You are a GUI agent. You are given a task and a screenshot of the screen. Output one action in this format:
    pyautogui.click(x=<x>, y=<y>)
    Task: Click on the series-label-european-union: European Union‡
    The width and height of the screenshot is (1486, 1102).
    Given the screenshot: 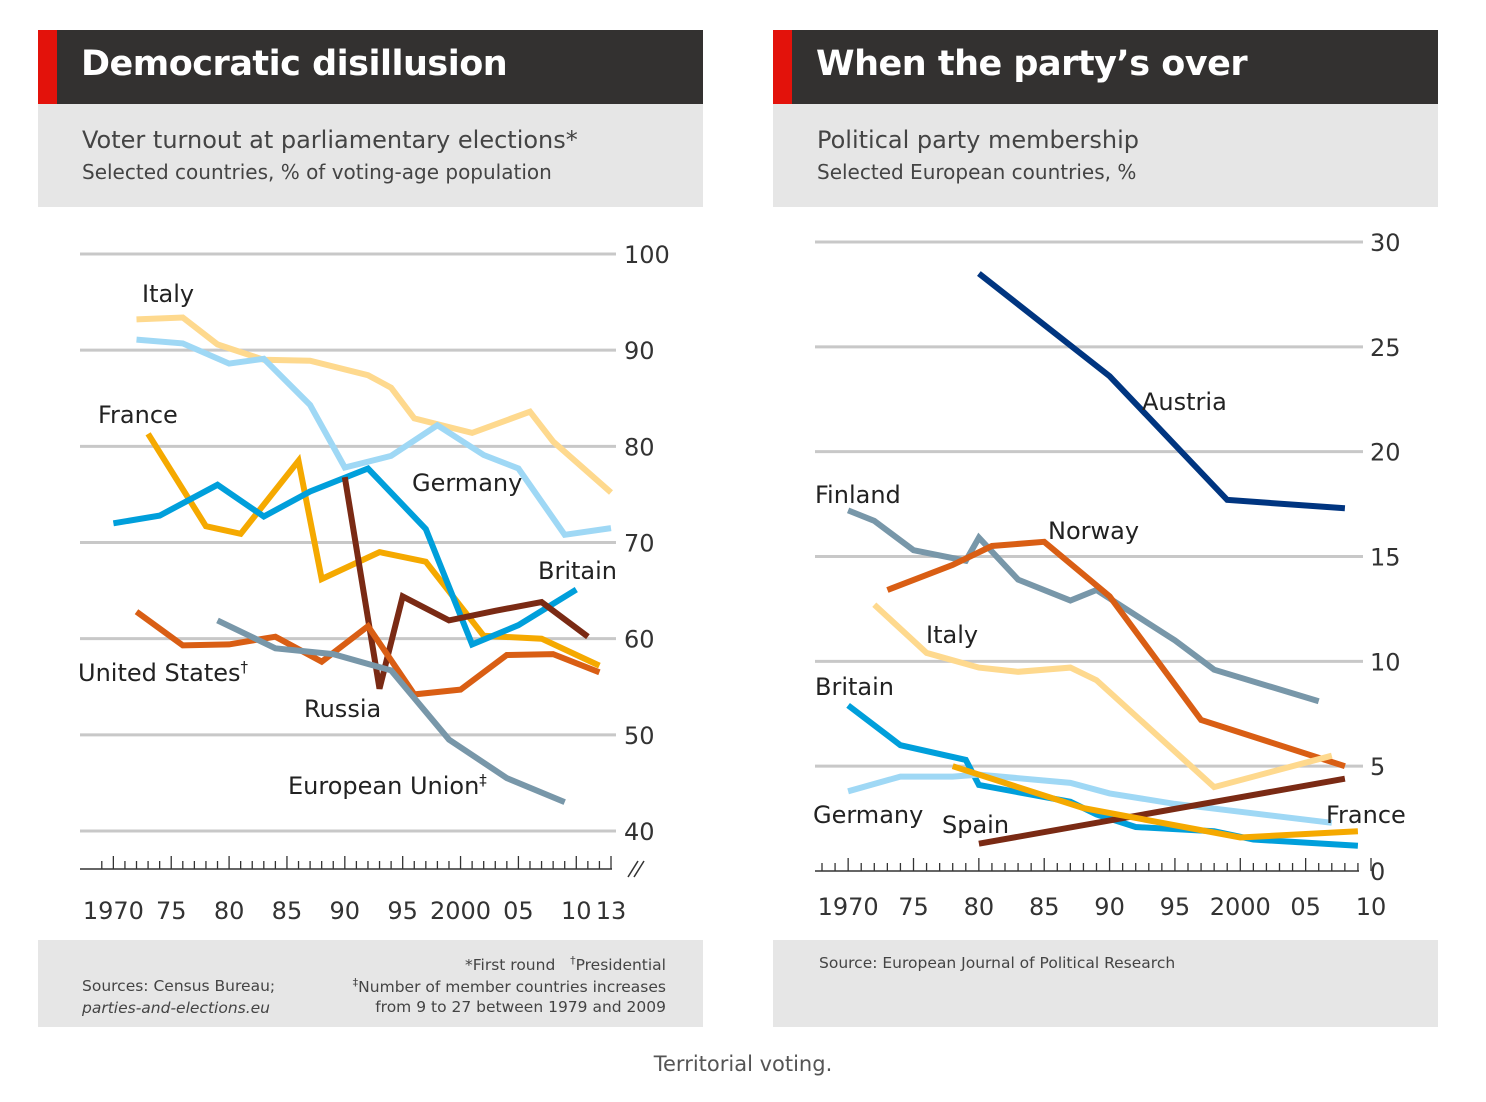 What is the action you would take?
    pyautogui.click(x=387, y=785)
    